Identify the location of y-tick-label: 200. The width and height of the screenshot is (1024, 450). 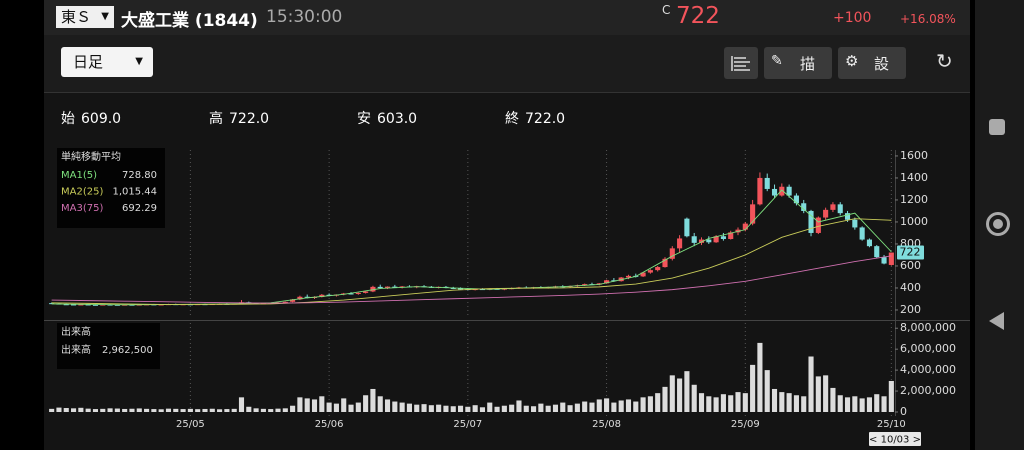
(910, 309).